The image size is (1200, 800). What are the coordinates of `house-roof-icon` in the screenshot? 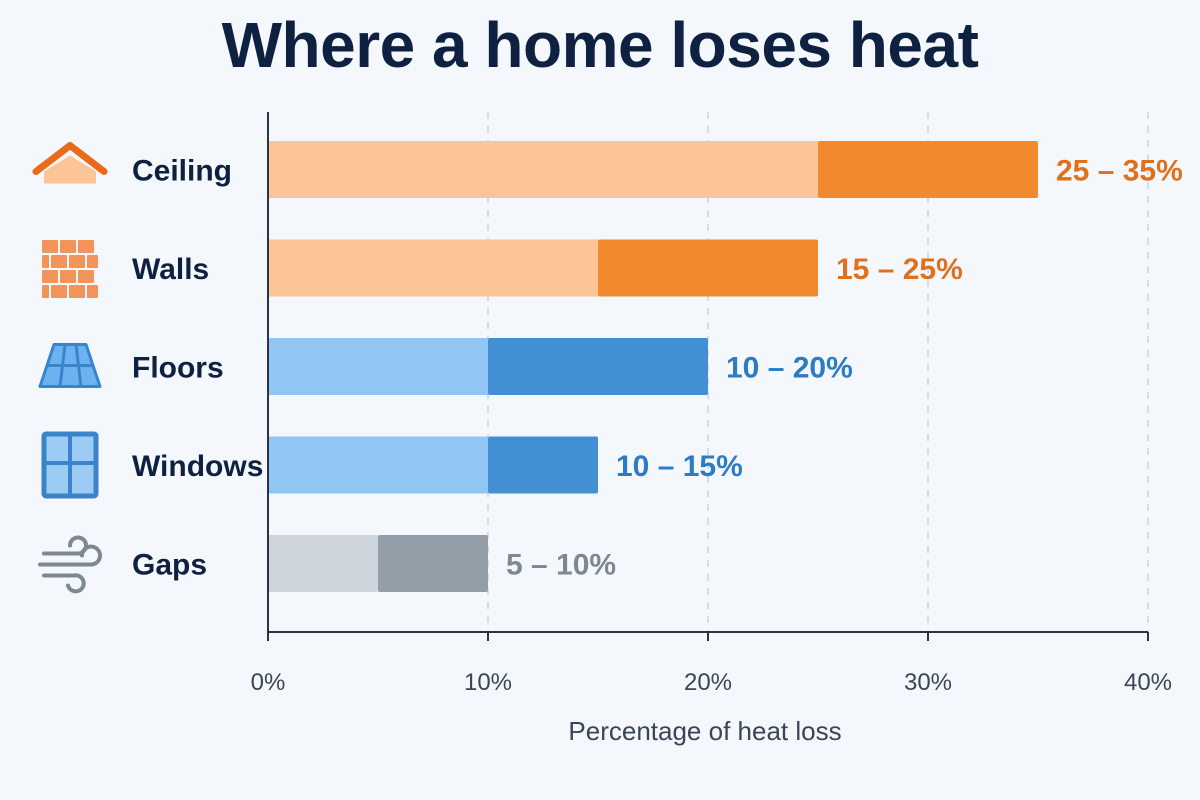 It's located at (70, 163).